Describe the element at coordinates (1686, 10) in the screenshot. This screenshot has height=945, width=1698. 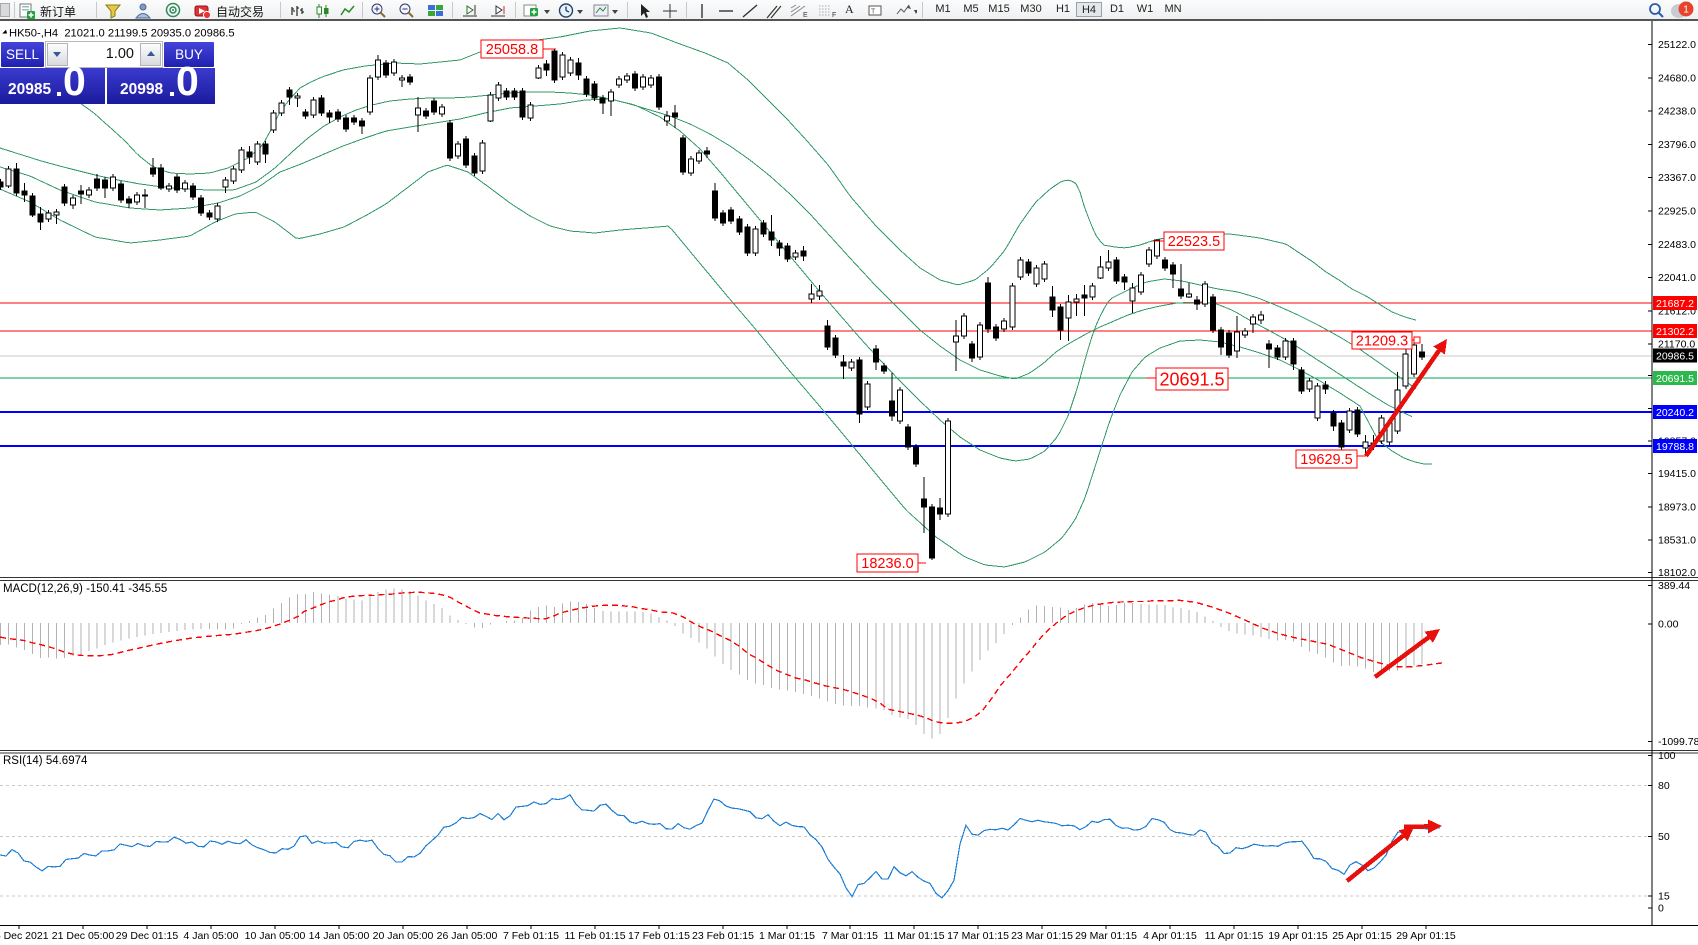
I see `svg-text: 1` at that location.